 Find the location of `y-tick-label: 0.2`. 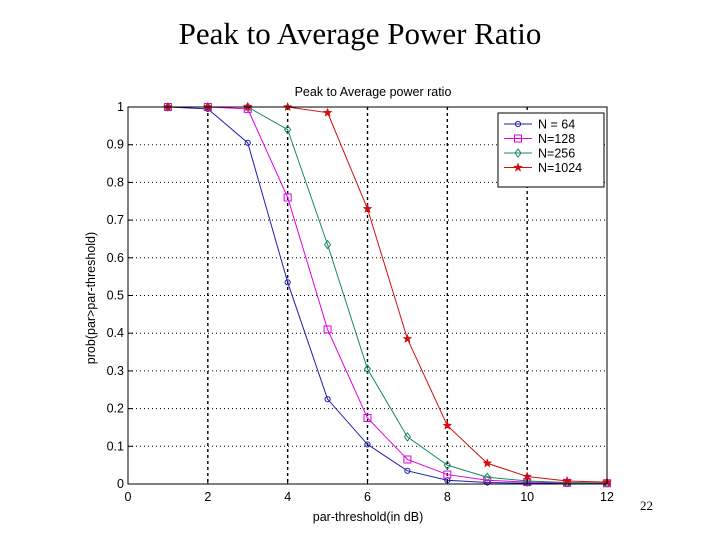

y-tick-label: 0.2 is located at coordinates (115, 409).